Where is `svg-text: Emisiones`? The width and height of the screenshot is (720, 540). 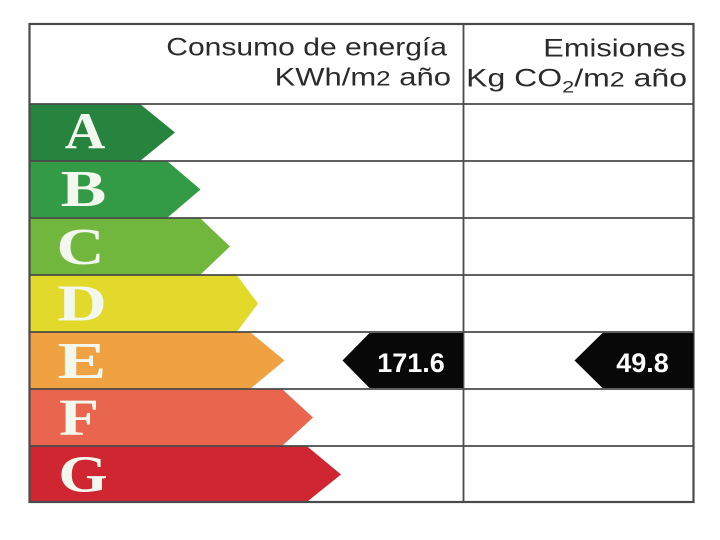
svg-text: Emisiones is located at coordinates (614, 48).